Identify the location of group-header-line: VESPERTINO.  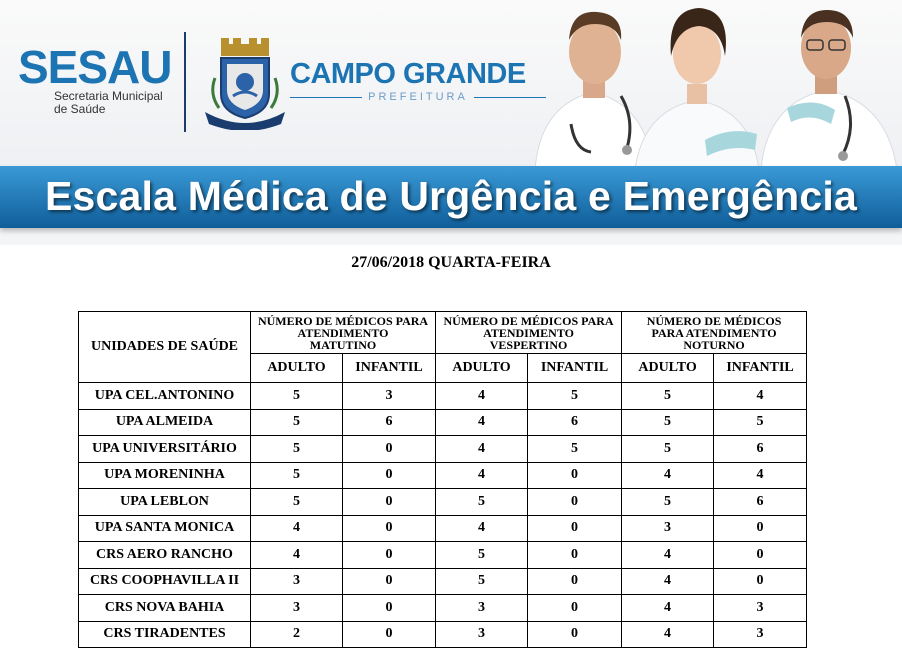
(528, 344).